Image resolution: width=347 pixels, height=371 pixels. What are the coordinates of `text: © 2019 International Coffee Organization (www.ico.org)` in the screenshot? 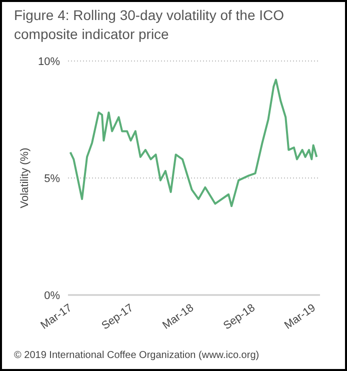 It's located at (137, 355).